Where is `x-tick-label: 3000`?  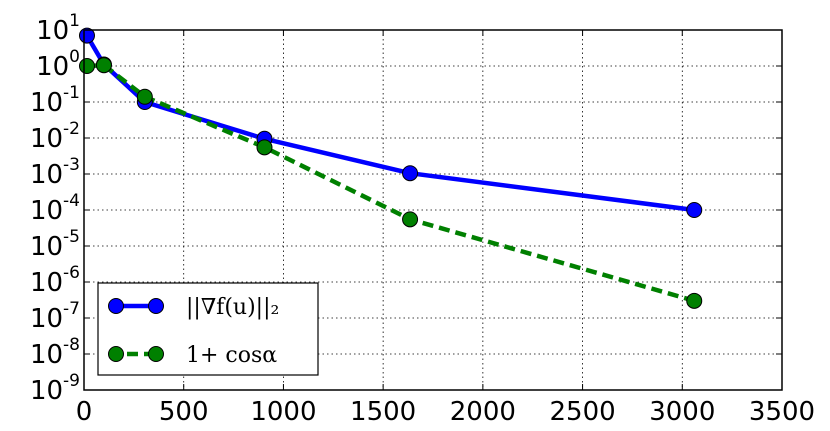 x-tick-label: 3000 is located at coordinates (682, 412).